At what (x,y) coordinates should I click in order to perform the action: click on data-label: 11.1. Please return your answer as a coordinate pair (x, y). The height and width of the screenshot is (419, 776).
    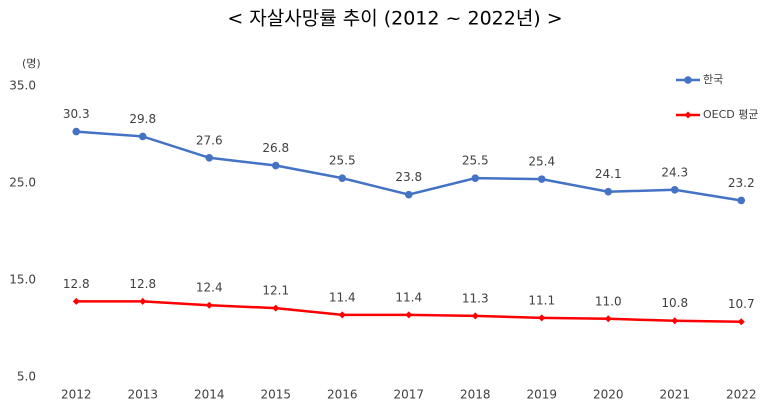
    Looking at the image, I should click on (541, 300).